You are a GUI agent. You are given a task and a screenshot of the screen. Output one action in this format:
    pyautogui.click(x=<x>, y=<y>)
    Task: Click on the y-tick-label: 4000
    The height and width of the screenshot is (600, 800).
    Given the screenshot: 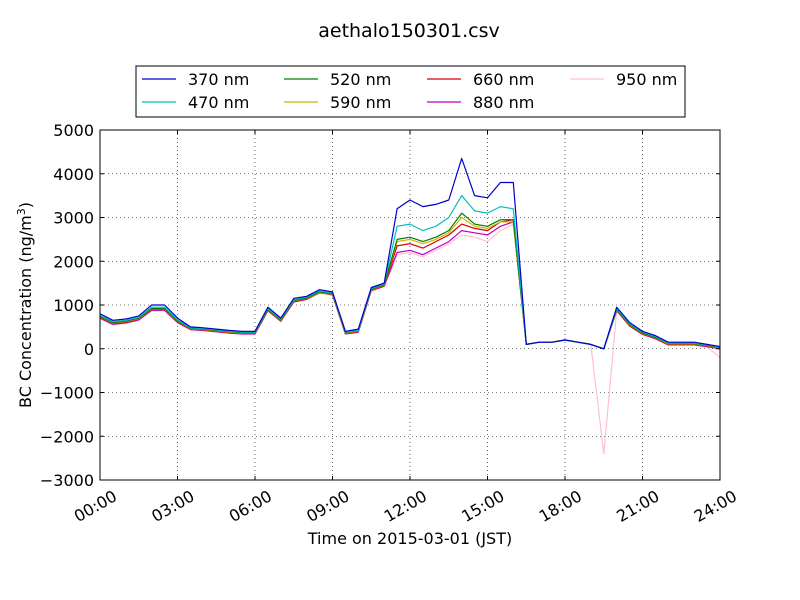 What is the action you would take?
    pyautogui.click(x=73, y=174)
    